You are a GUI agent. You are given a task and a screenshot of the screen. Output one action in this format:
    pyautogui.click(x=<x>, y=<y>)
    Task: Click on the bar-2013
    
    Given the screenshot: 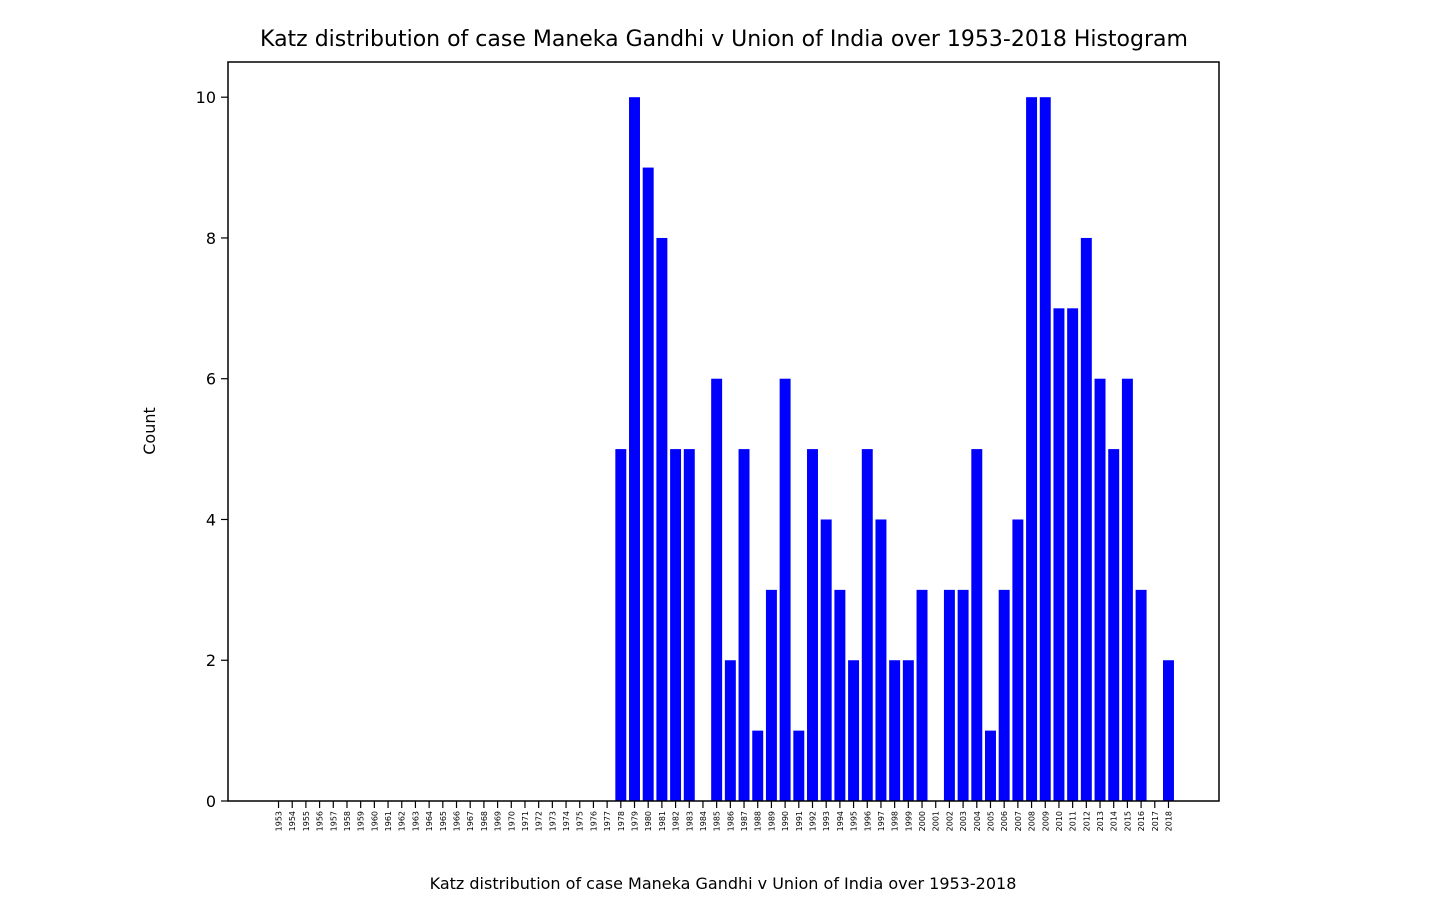 What is the action you would take?
    pyautogui.click(x=1100, y=589)
    